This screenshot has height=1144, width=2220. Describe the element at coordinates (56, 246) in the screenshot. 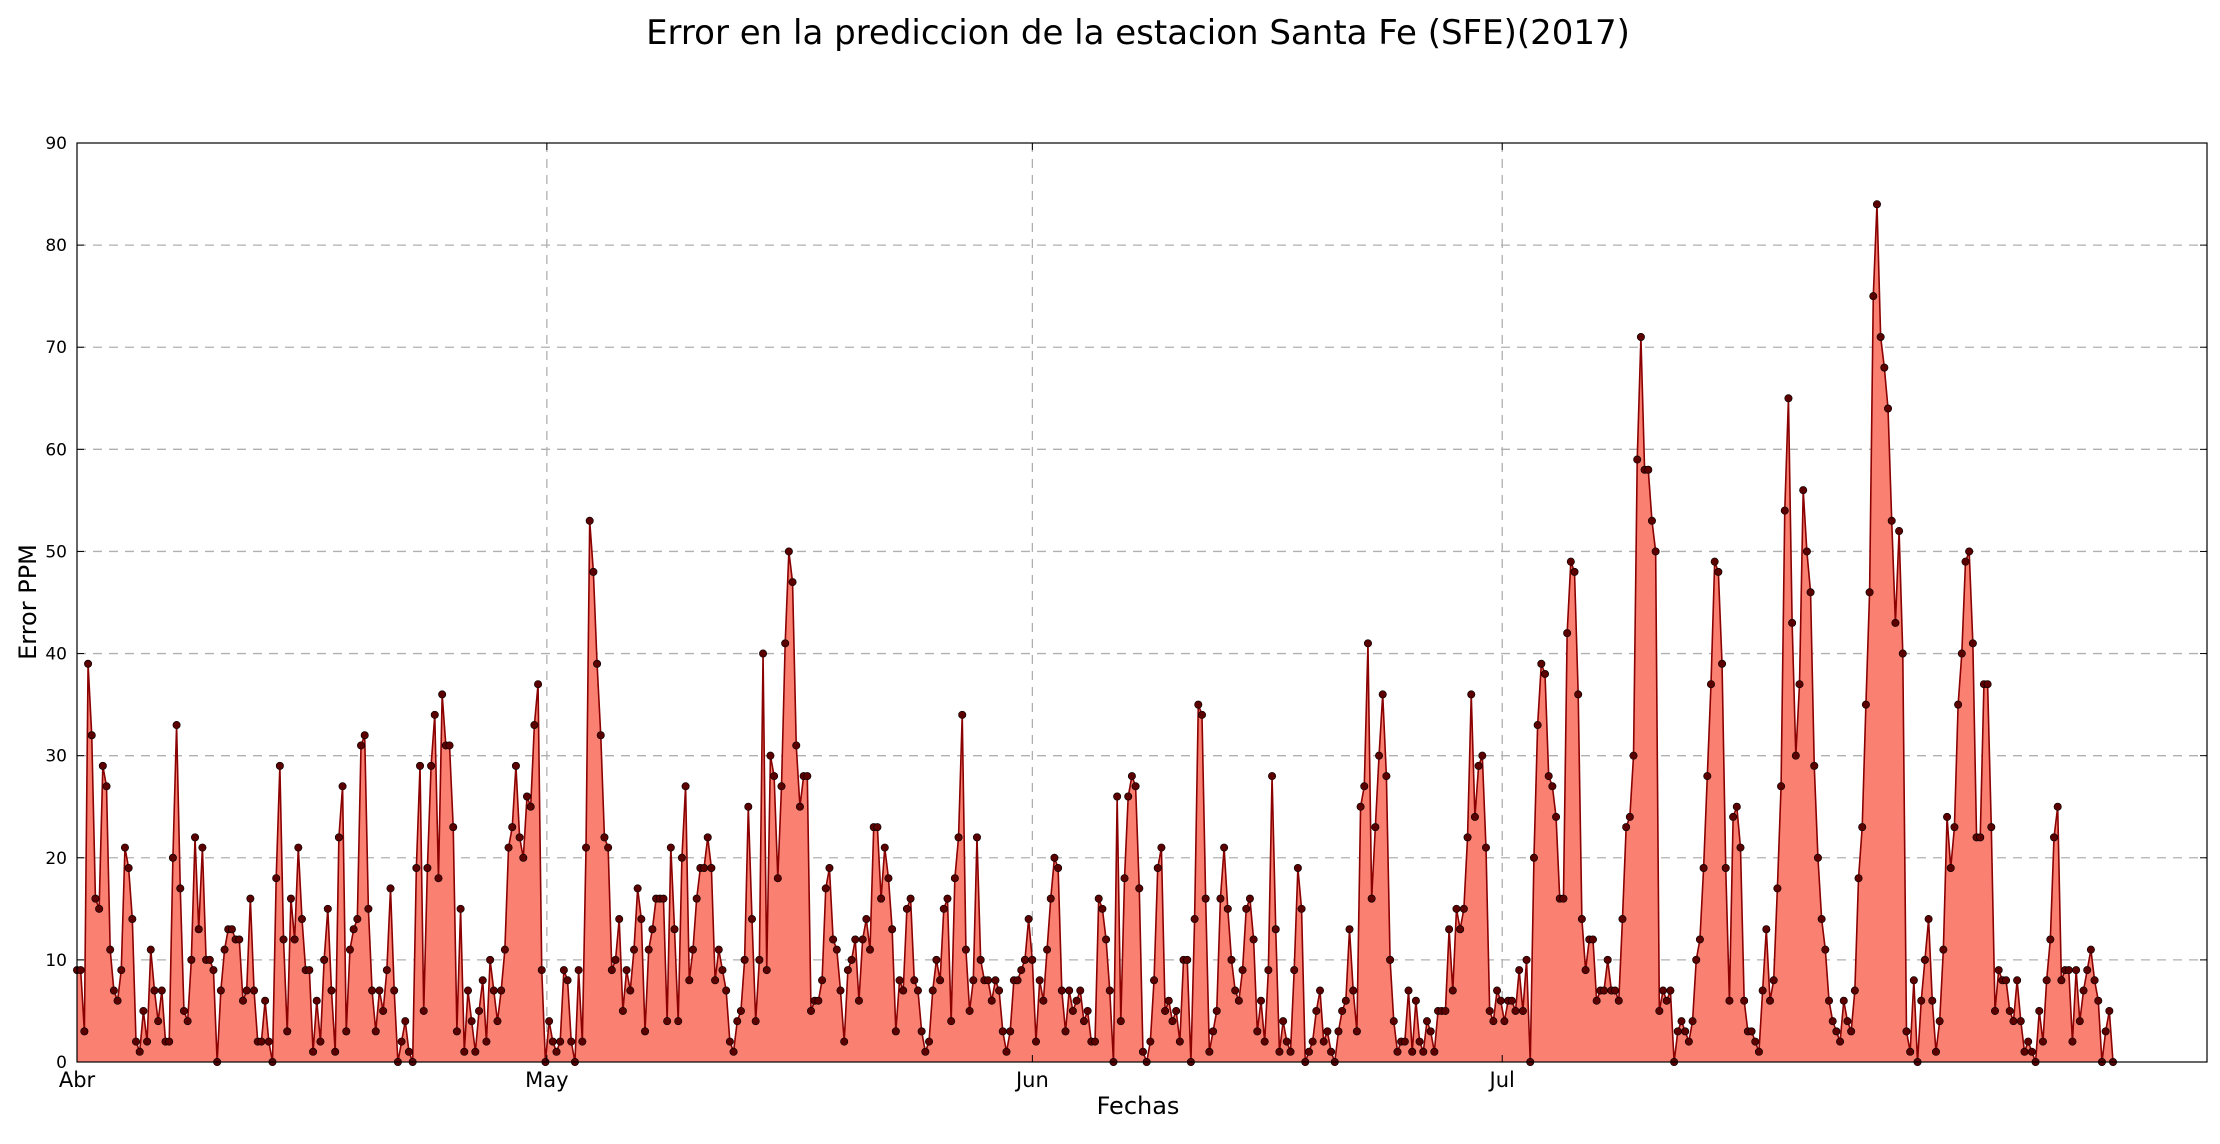

I see `y-tick-label: 80` at that location.